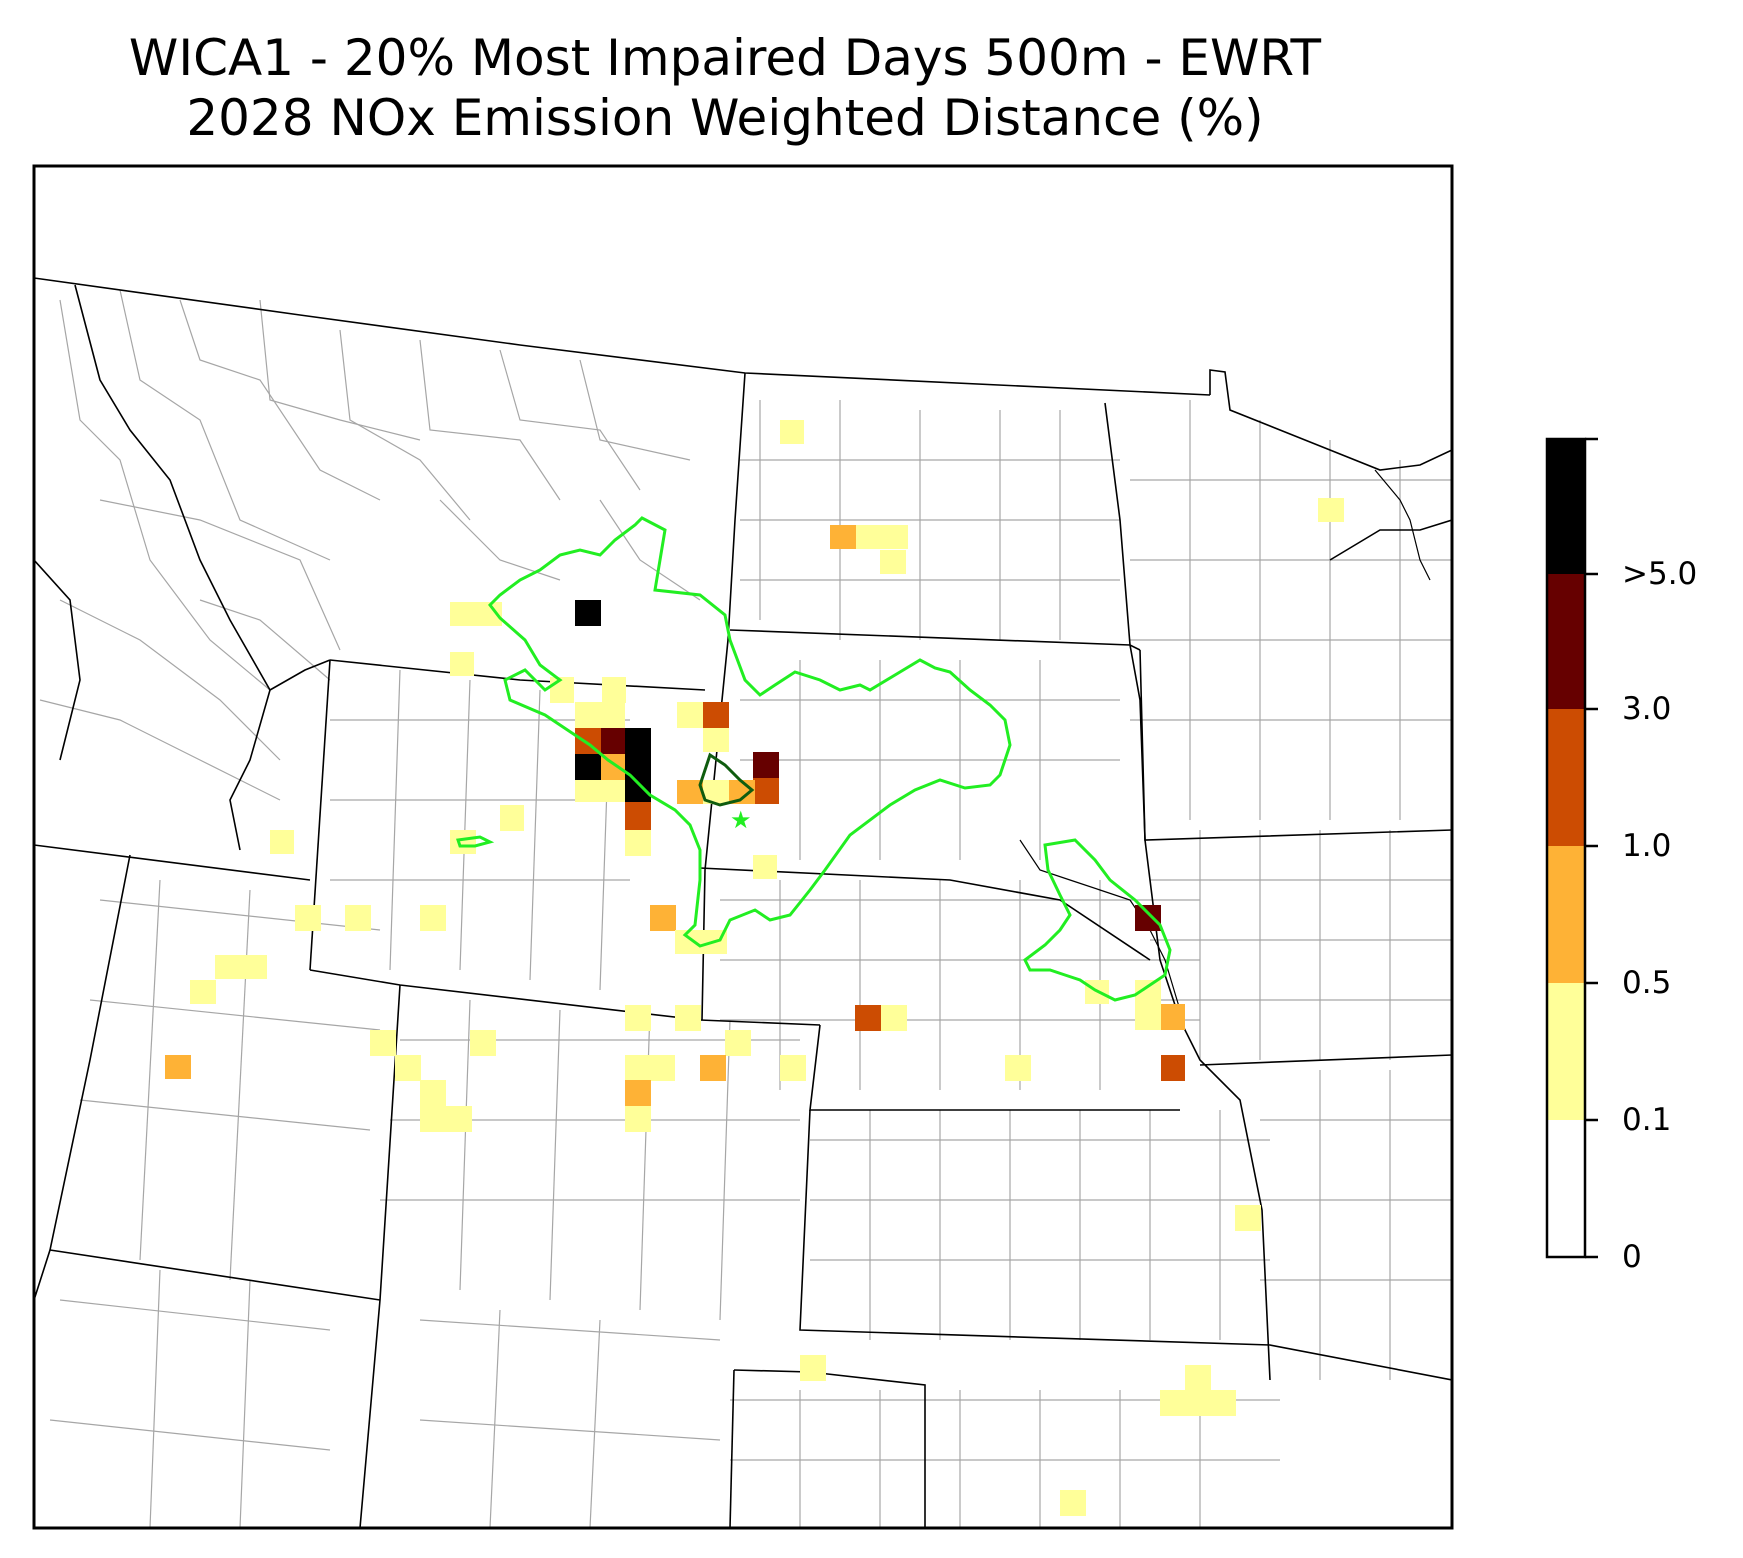 The width and height of the screenshot is (1743, 1558). Describe the element at coordinates (726, 779) in the screenshot. I see `contour-inner` at that location.